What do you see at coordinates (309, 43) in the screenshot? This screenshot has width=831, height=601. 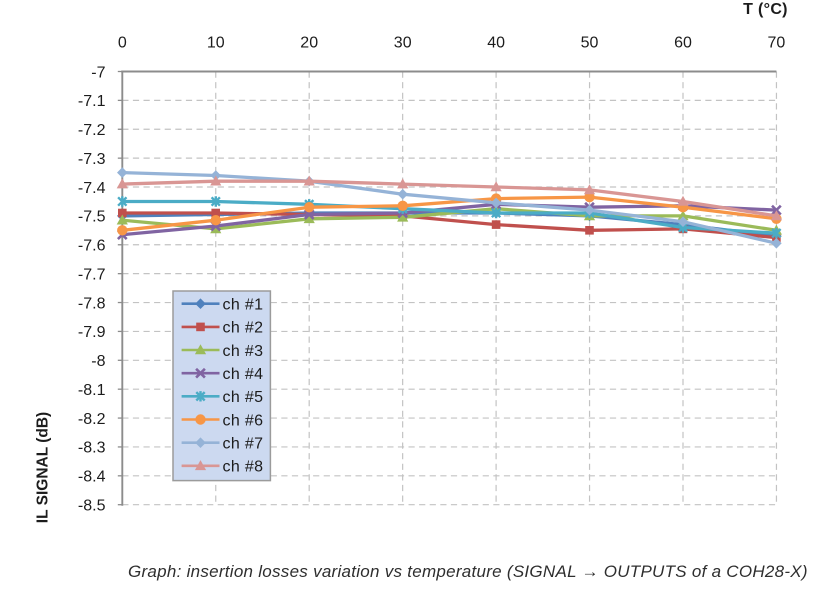 I see `svg-text: 20` at bounding box center [309, 43].